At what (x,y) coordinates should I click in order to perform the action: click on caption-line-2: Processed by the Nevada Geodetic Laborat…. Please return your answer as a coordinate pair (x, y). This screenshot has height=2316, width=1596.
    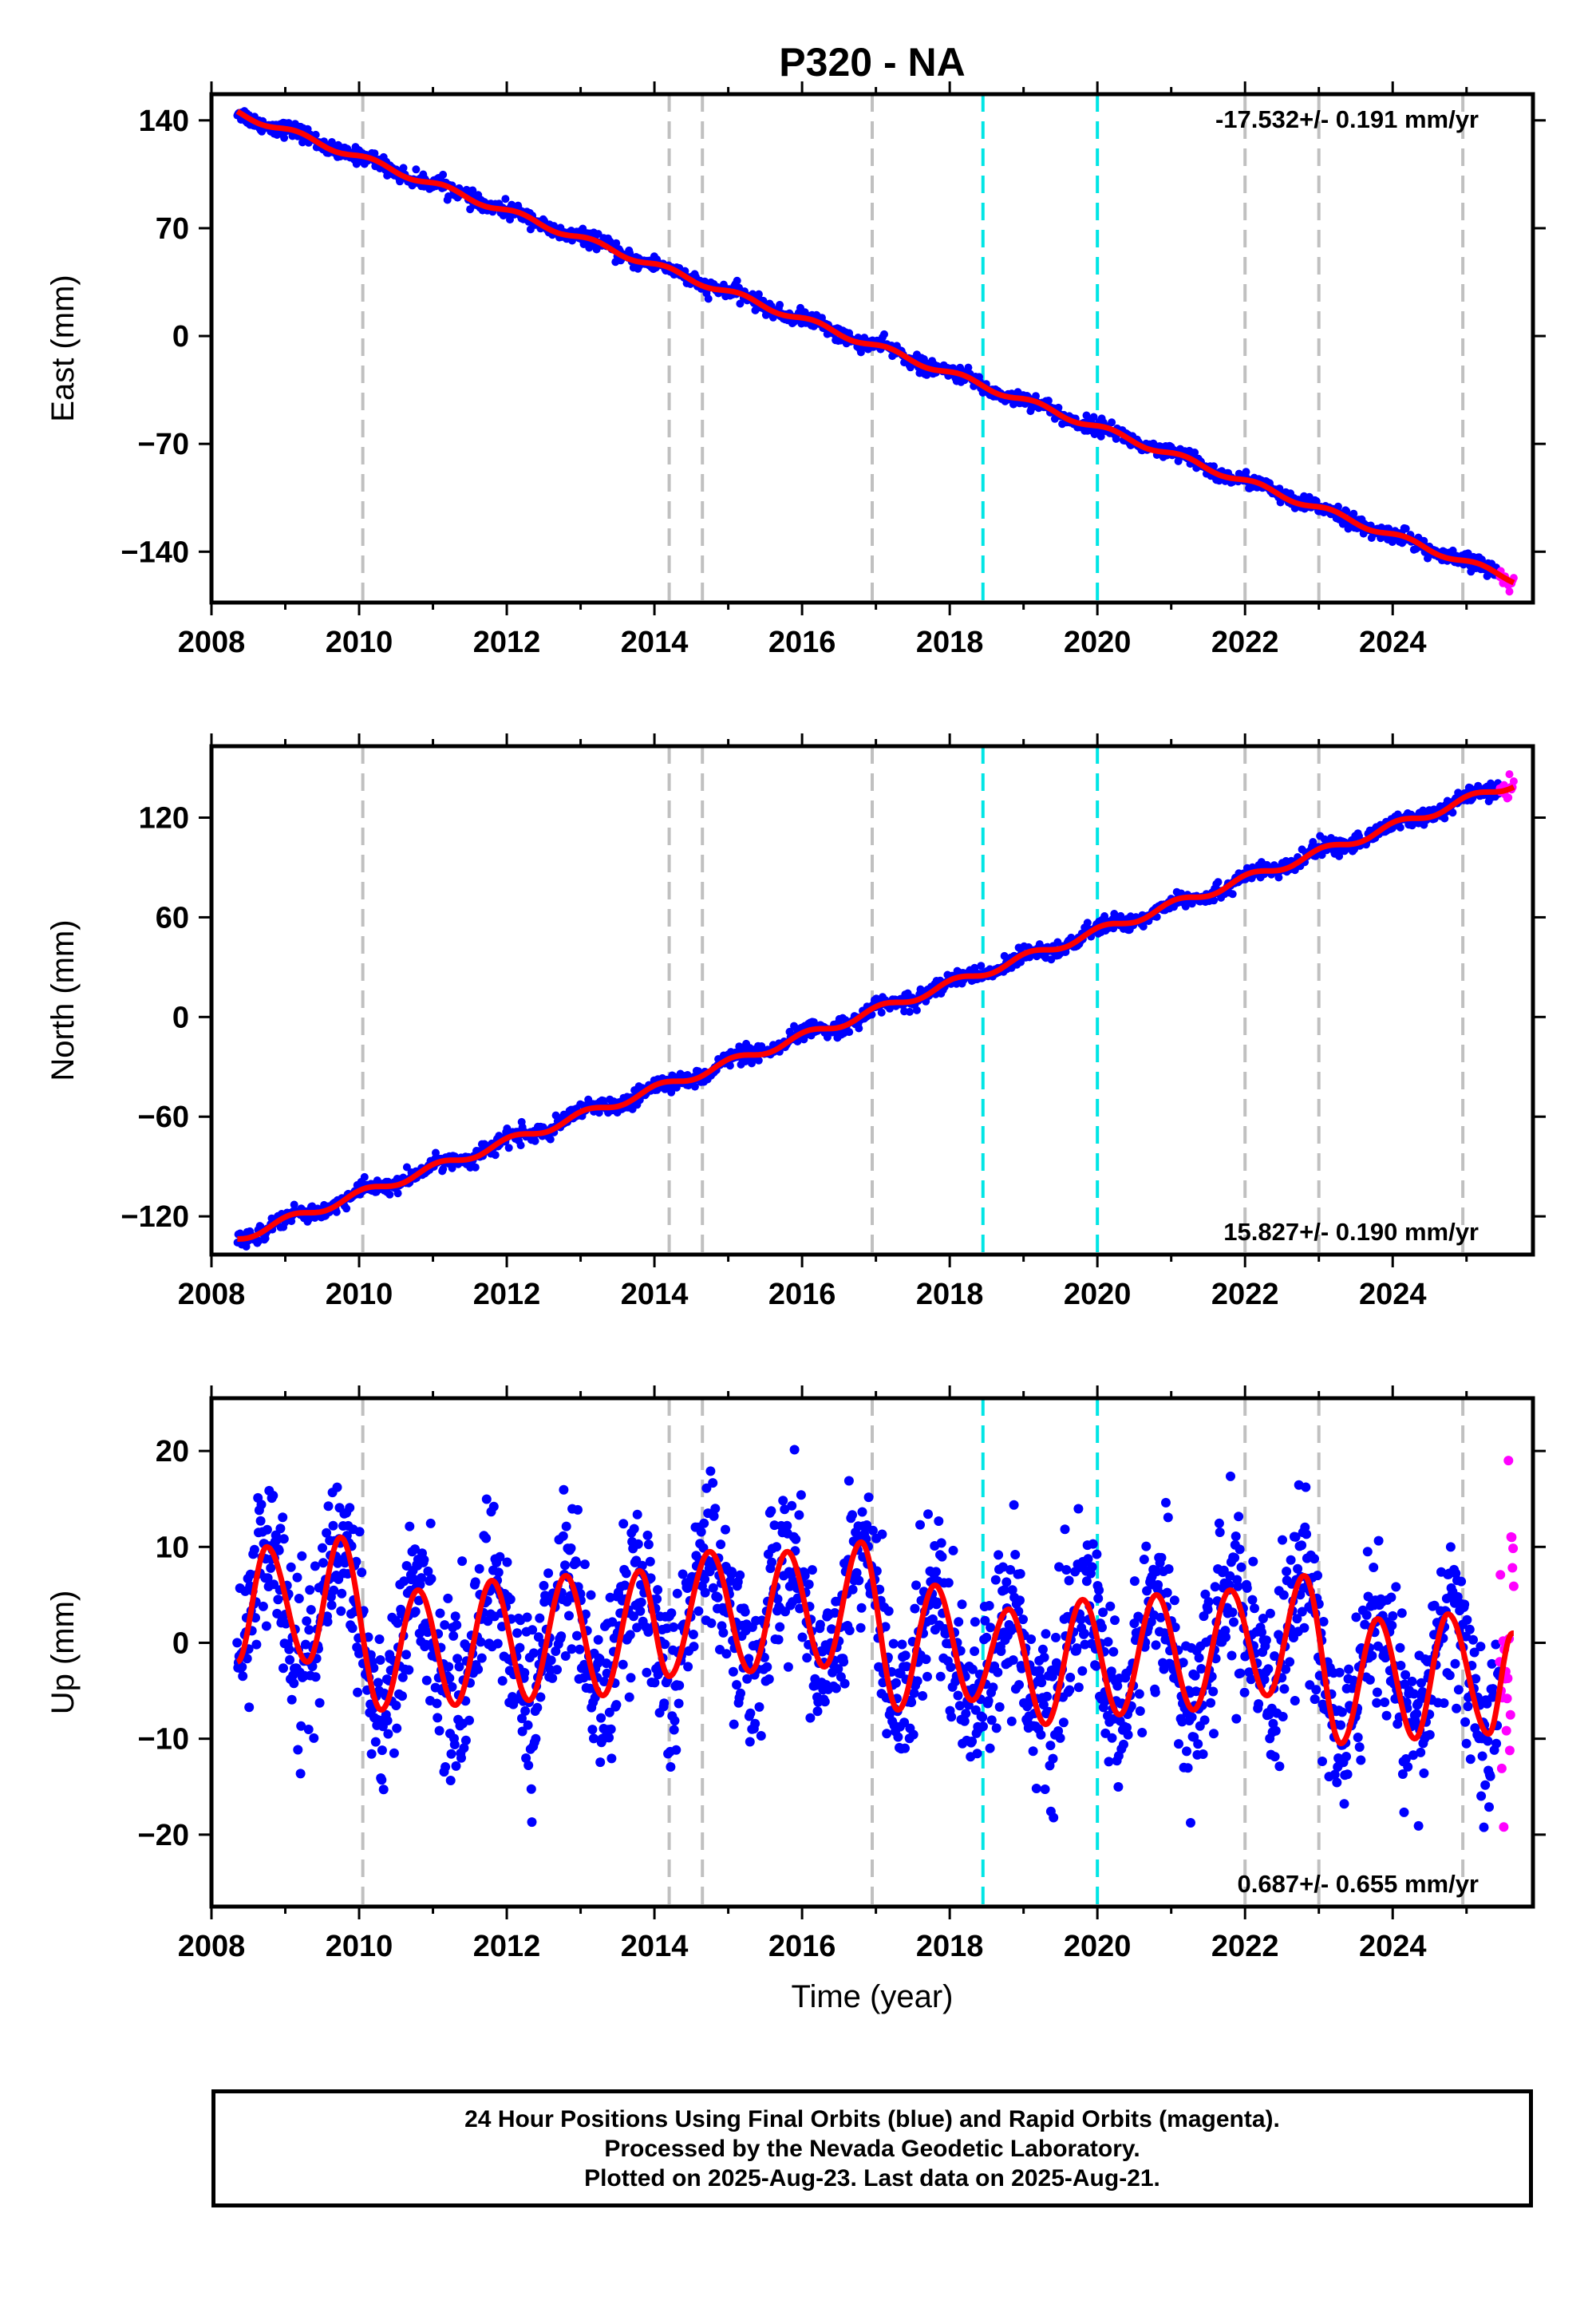
    Looking at the image, I should click on (872, 2148).